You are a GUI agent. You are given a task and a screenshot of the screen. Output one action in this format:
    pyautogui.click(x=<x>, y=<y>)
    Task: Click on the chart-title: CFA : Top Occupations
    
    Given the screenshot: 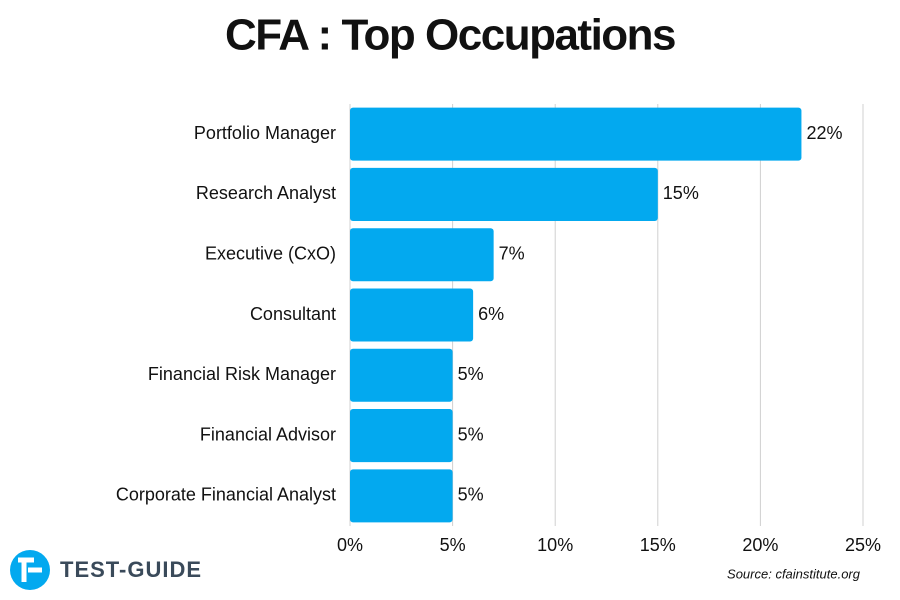 What is the action you would take?
    pyautogui.click(x=450, y=35)
    